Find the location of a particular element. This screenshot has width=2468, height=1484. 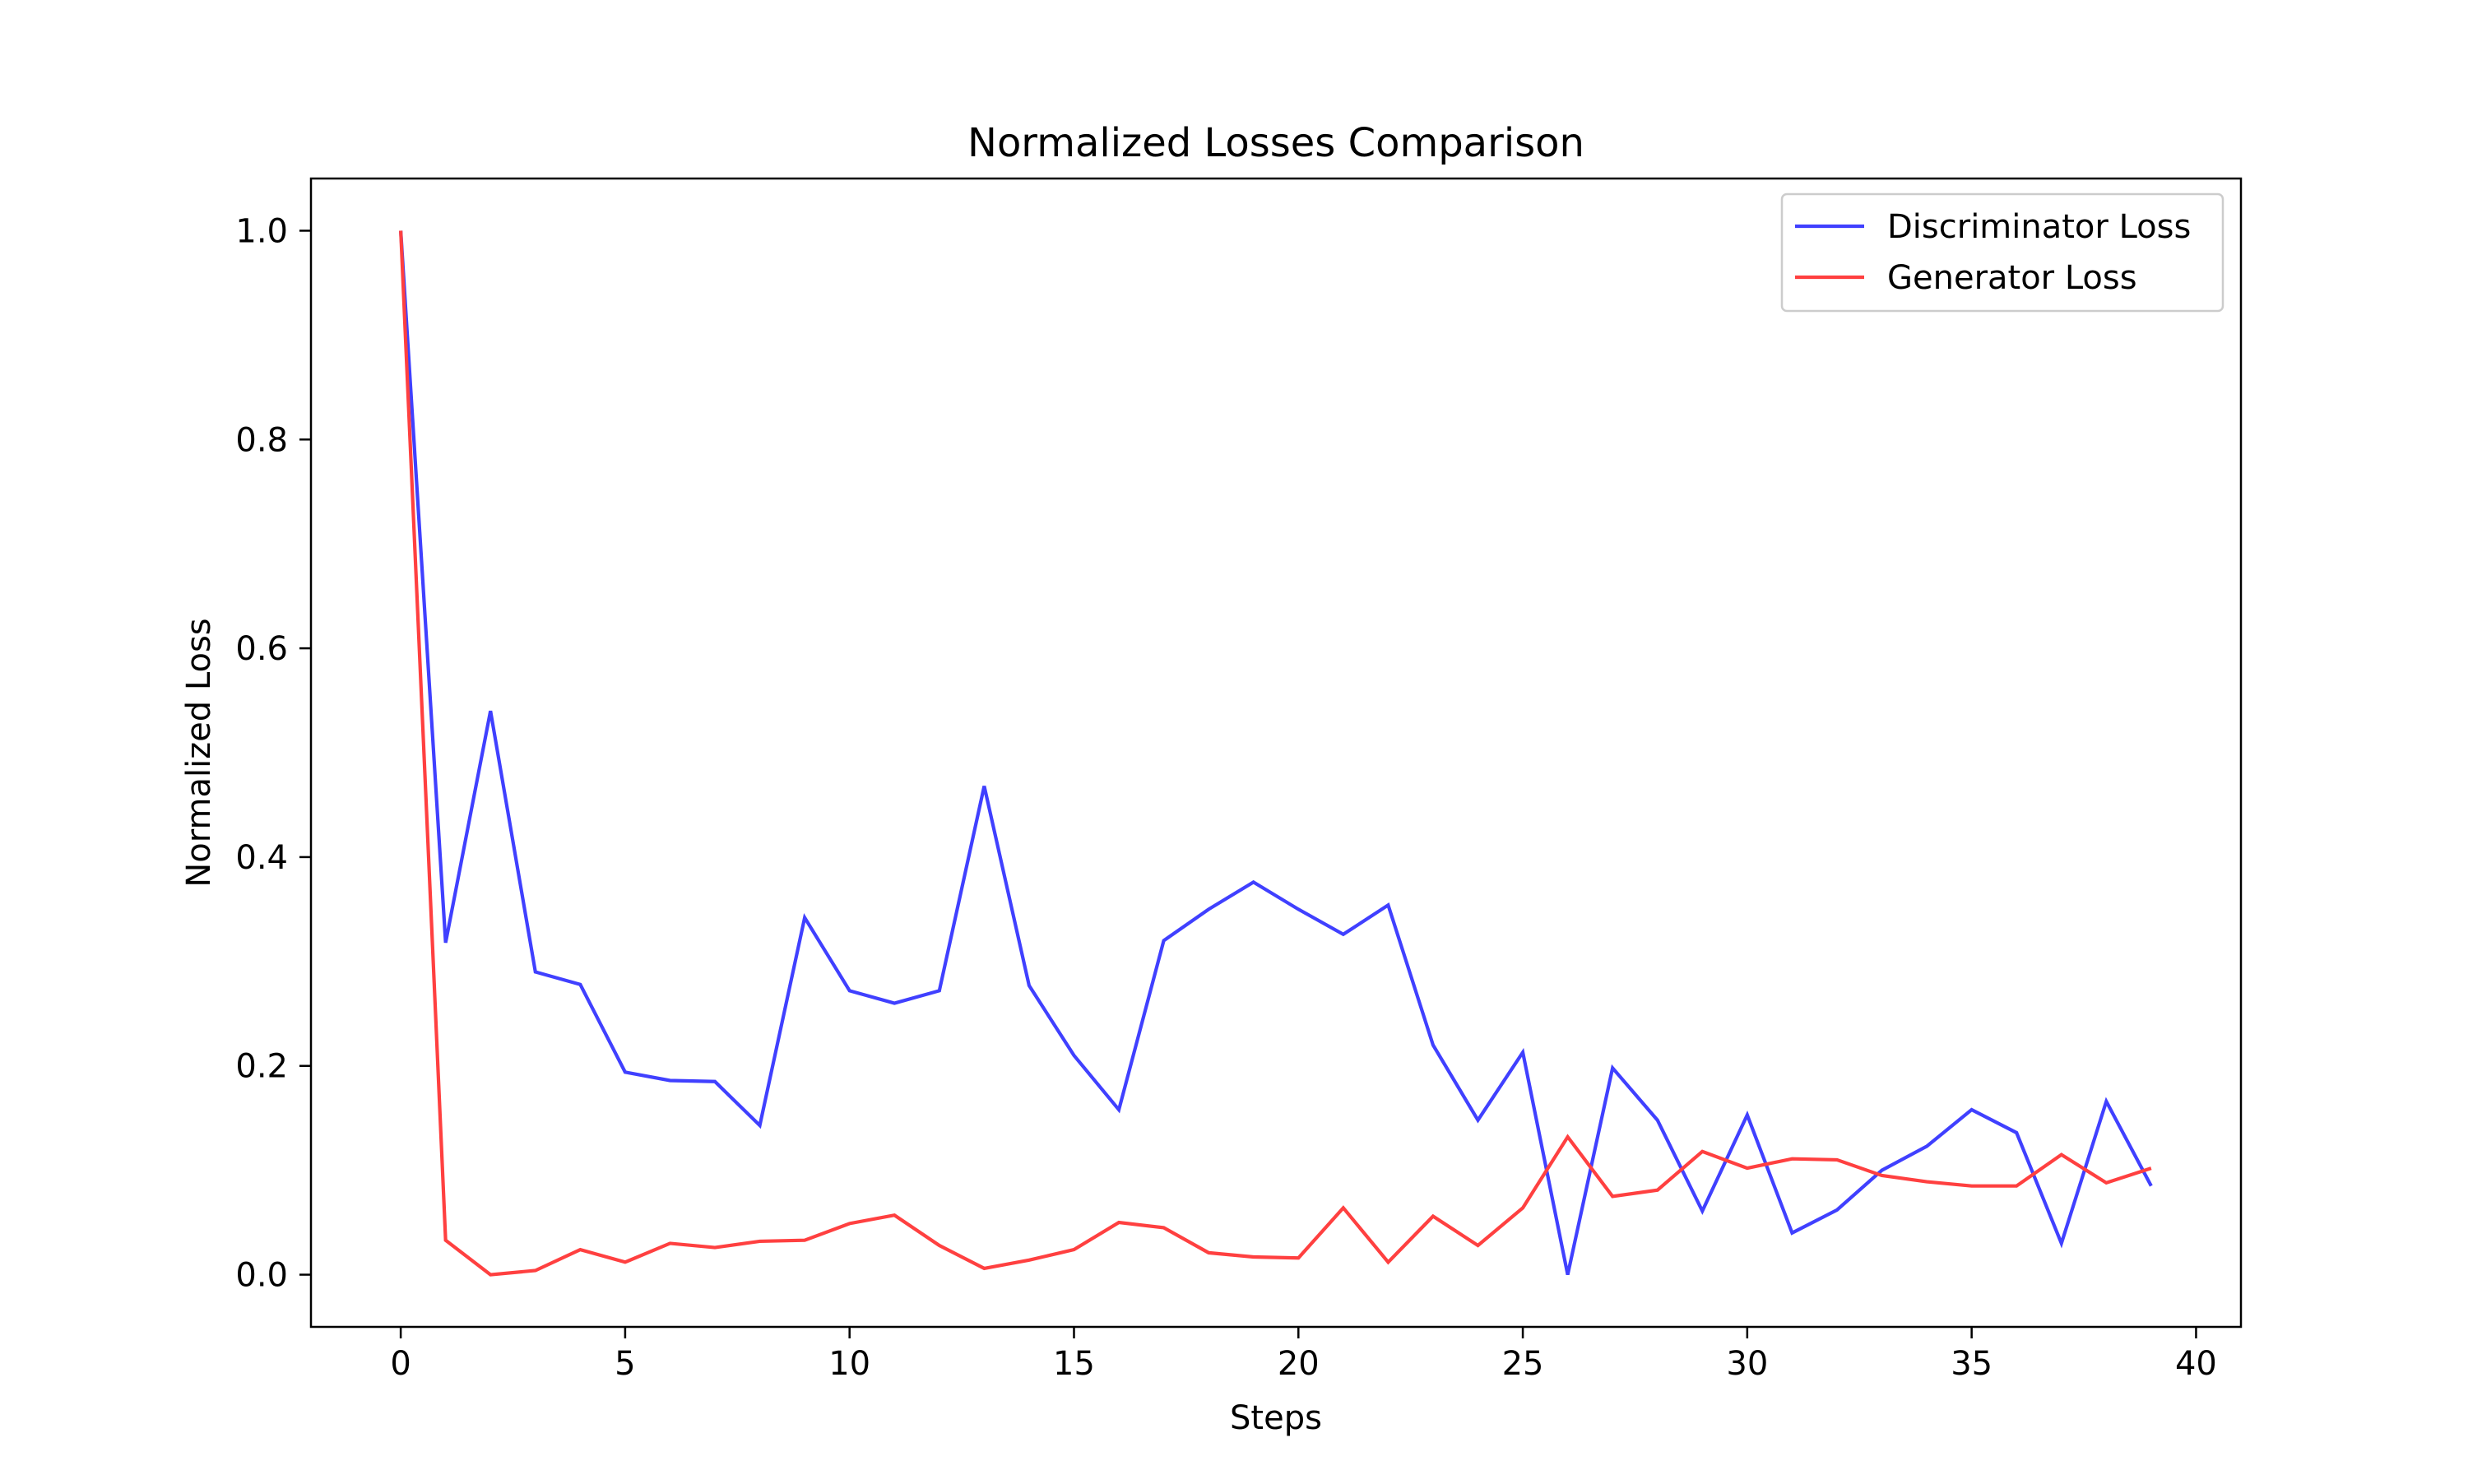

y-axis-label: Normalized Loss is located at coordinates (199, 752).